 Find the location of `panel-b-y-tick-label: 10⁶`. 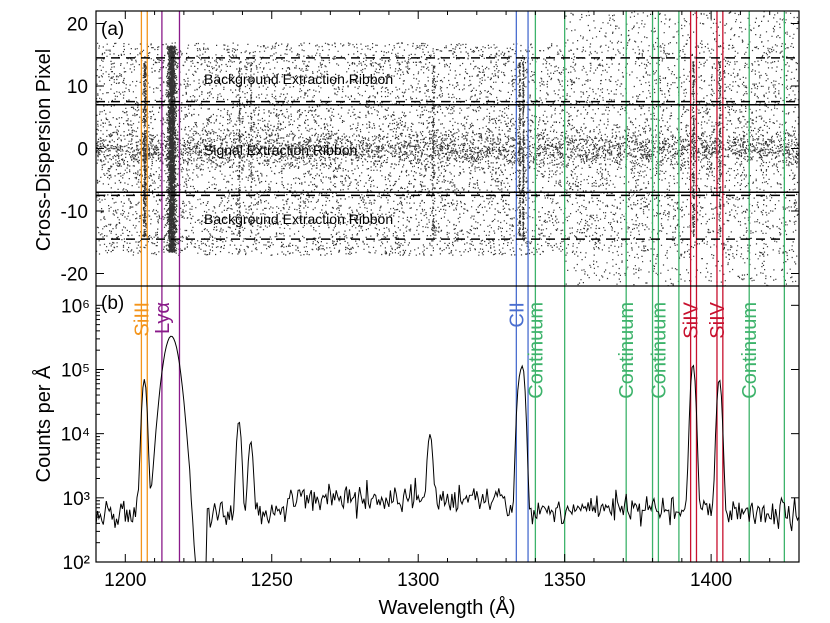

panel-b-y-tick-label: 10⁶ is located at coordinates (75, 306).